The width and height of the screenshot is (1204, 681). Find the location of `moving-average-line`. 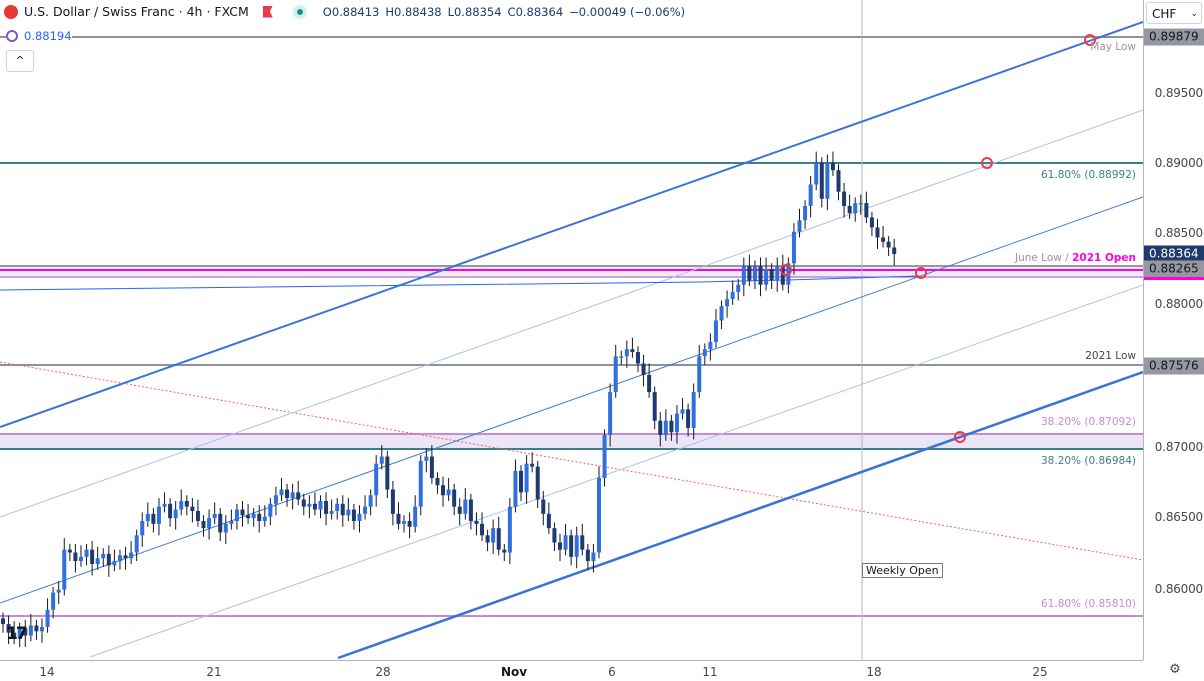

moving-average-line is located at coordinates (460, 283).